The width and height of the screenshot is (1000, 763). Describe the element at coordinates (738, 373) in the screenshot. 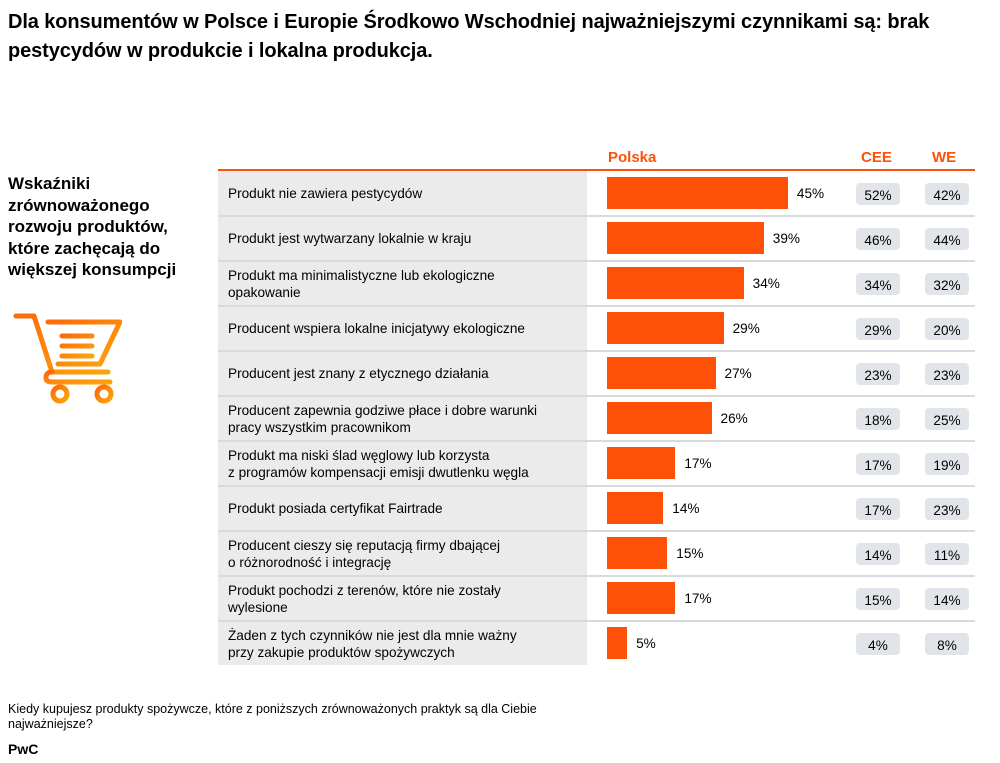

I see `data-label-polska: 27%` at that location.